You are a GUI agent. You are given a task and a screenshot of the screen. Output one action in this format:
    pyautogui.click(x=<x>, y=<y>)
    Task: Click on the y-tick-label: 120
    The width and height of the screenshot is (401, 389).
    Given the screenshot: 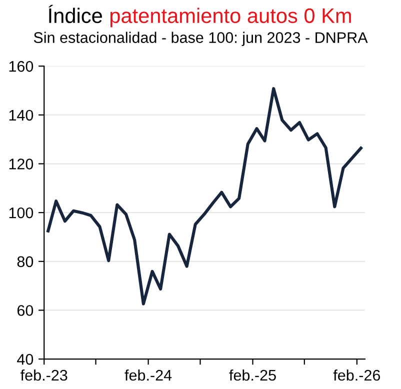 What is the action you would take?
    pyautogui.click(x=21, y=164)
    